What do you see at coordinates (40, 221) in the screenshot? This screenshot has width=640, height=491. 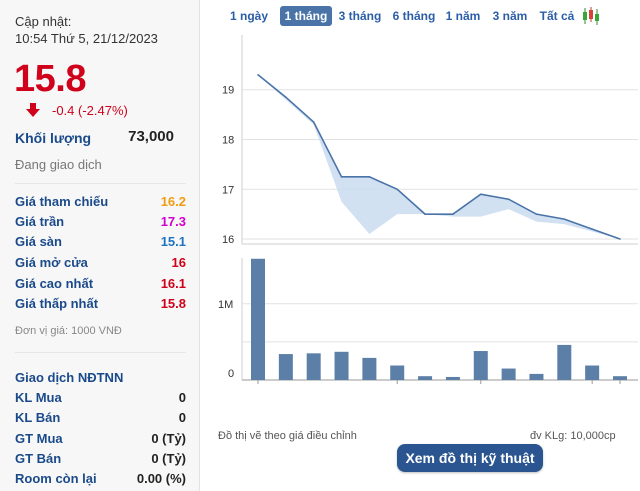 I see `ceiling-price-label: Giá trần` at bounding box center [40, 221].